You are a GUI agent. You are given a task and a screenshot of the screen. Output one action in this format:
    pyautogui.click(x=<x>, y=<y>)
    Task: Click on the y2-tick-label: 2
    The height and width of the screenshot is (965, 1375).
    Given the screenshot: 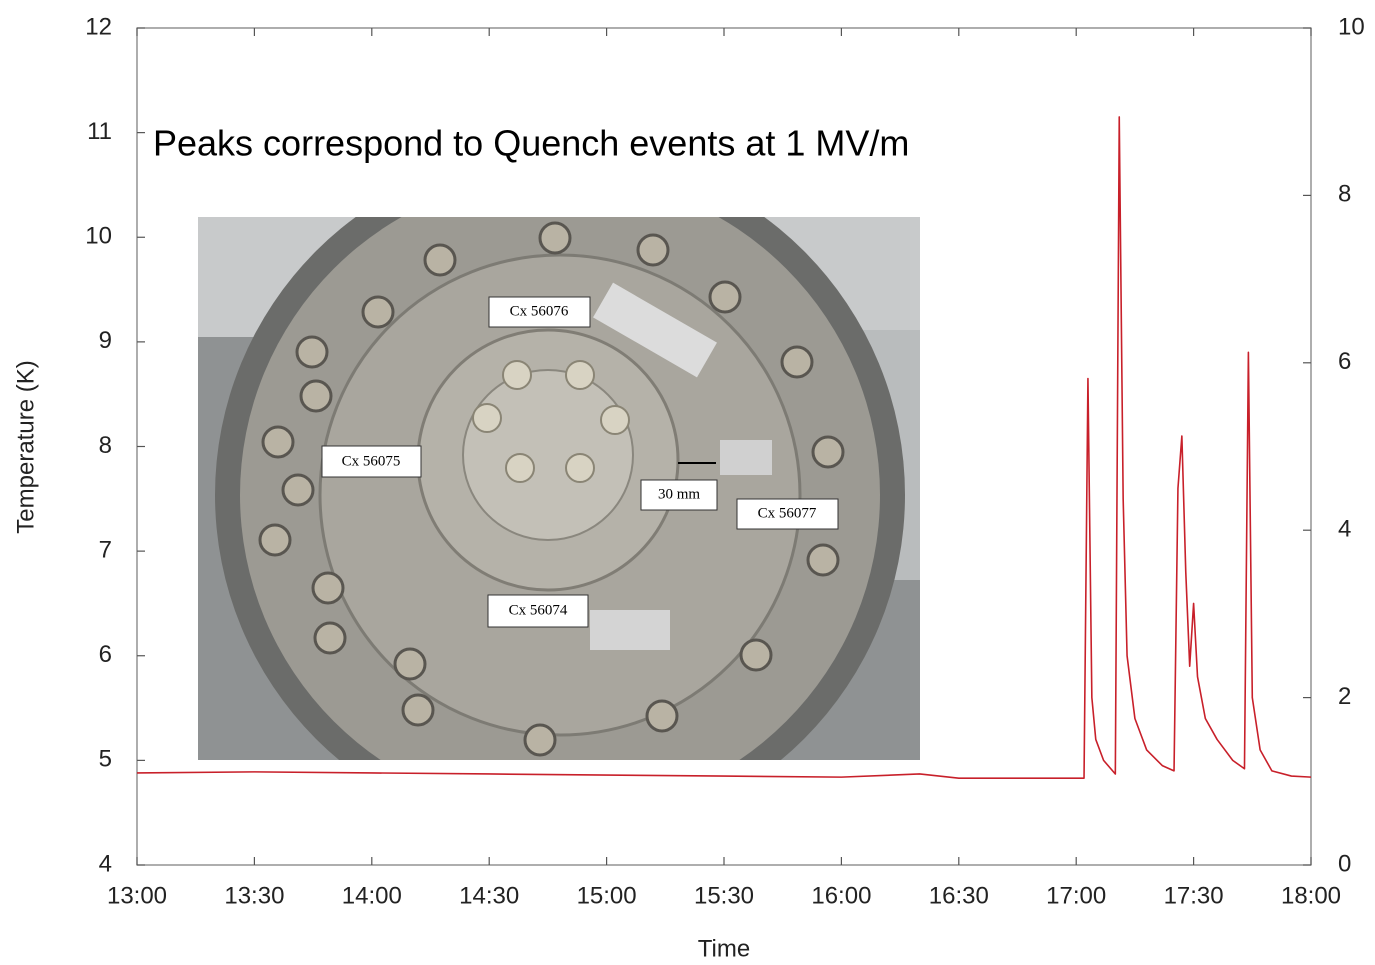 What is the action you would take?
    pyautogui.click(x=1344, y=696)
    